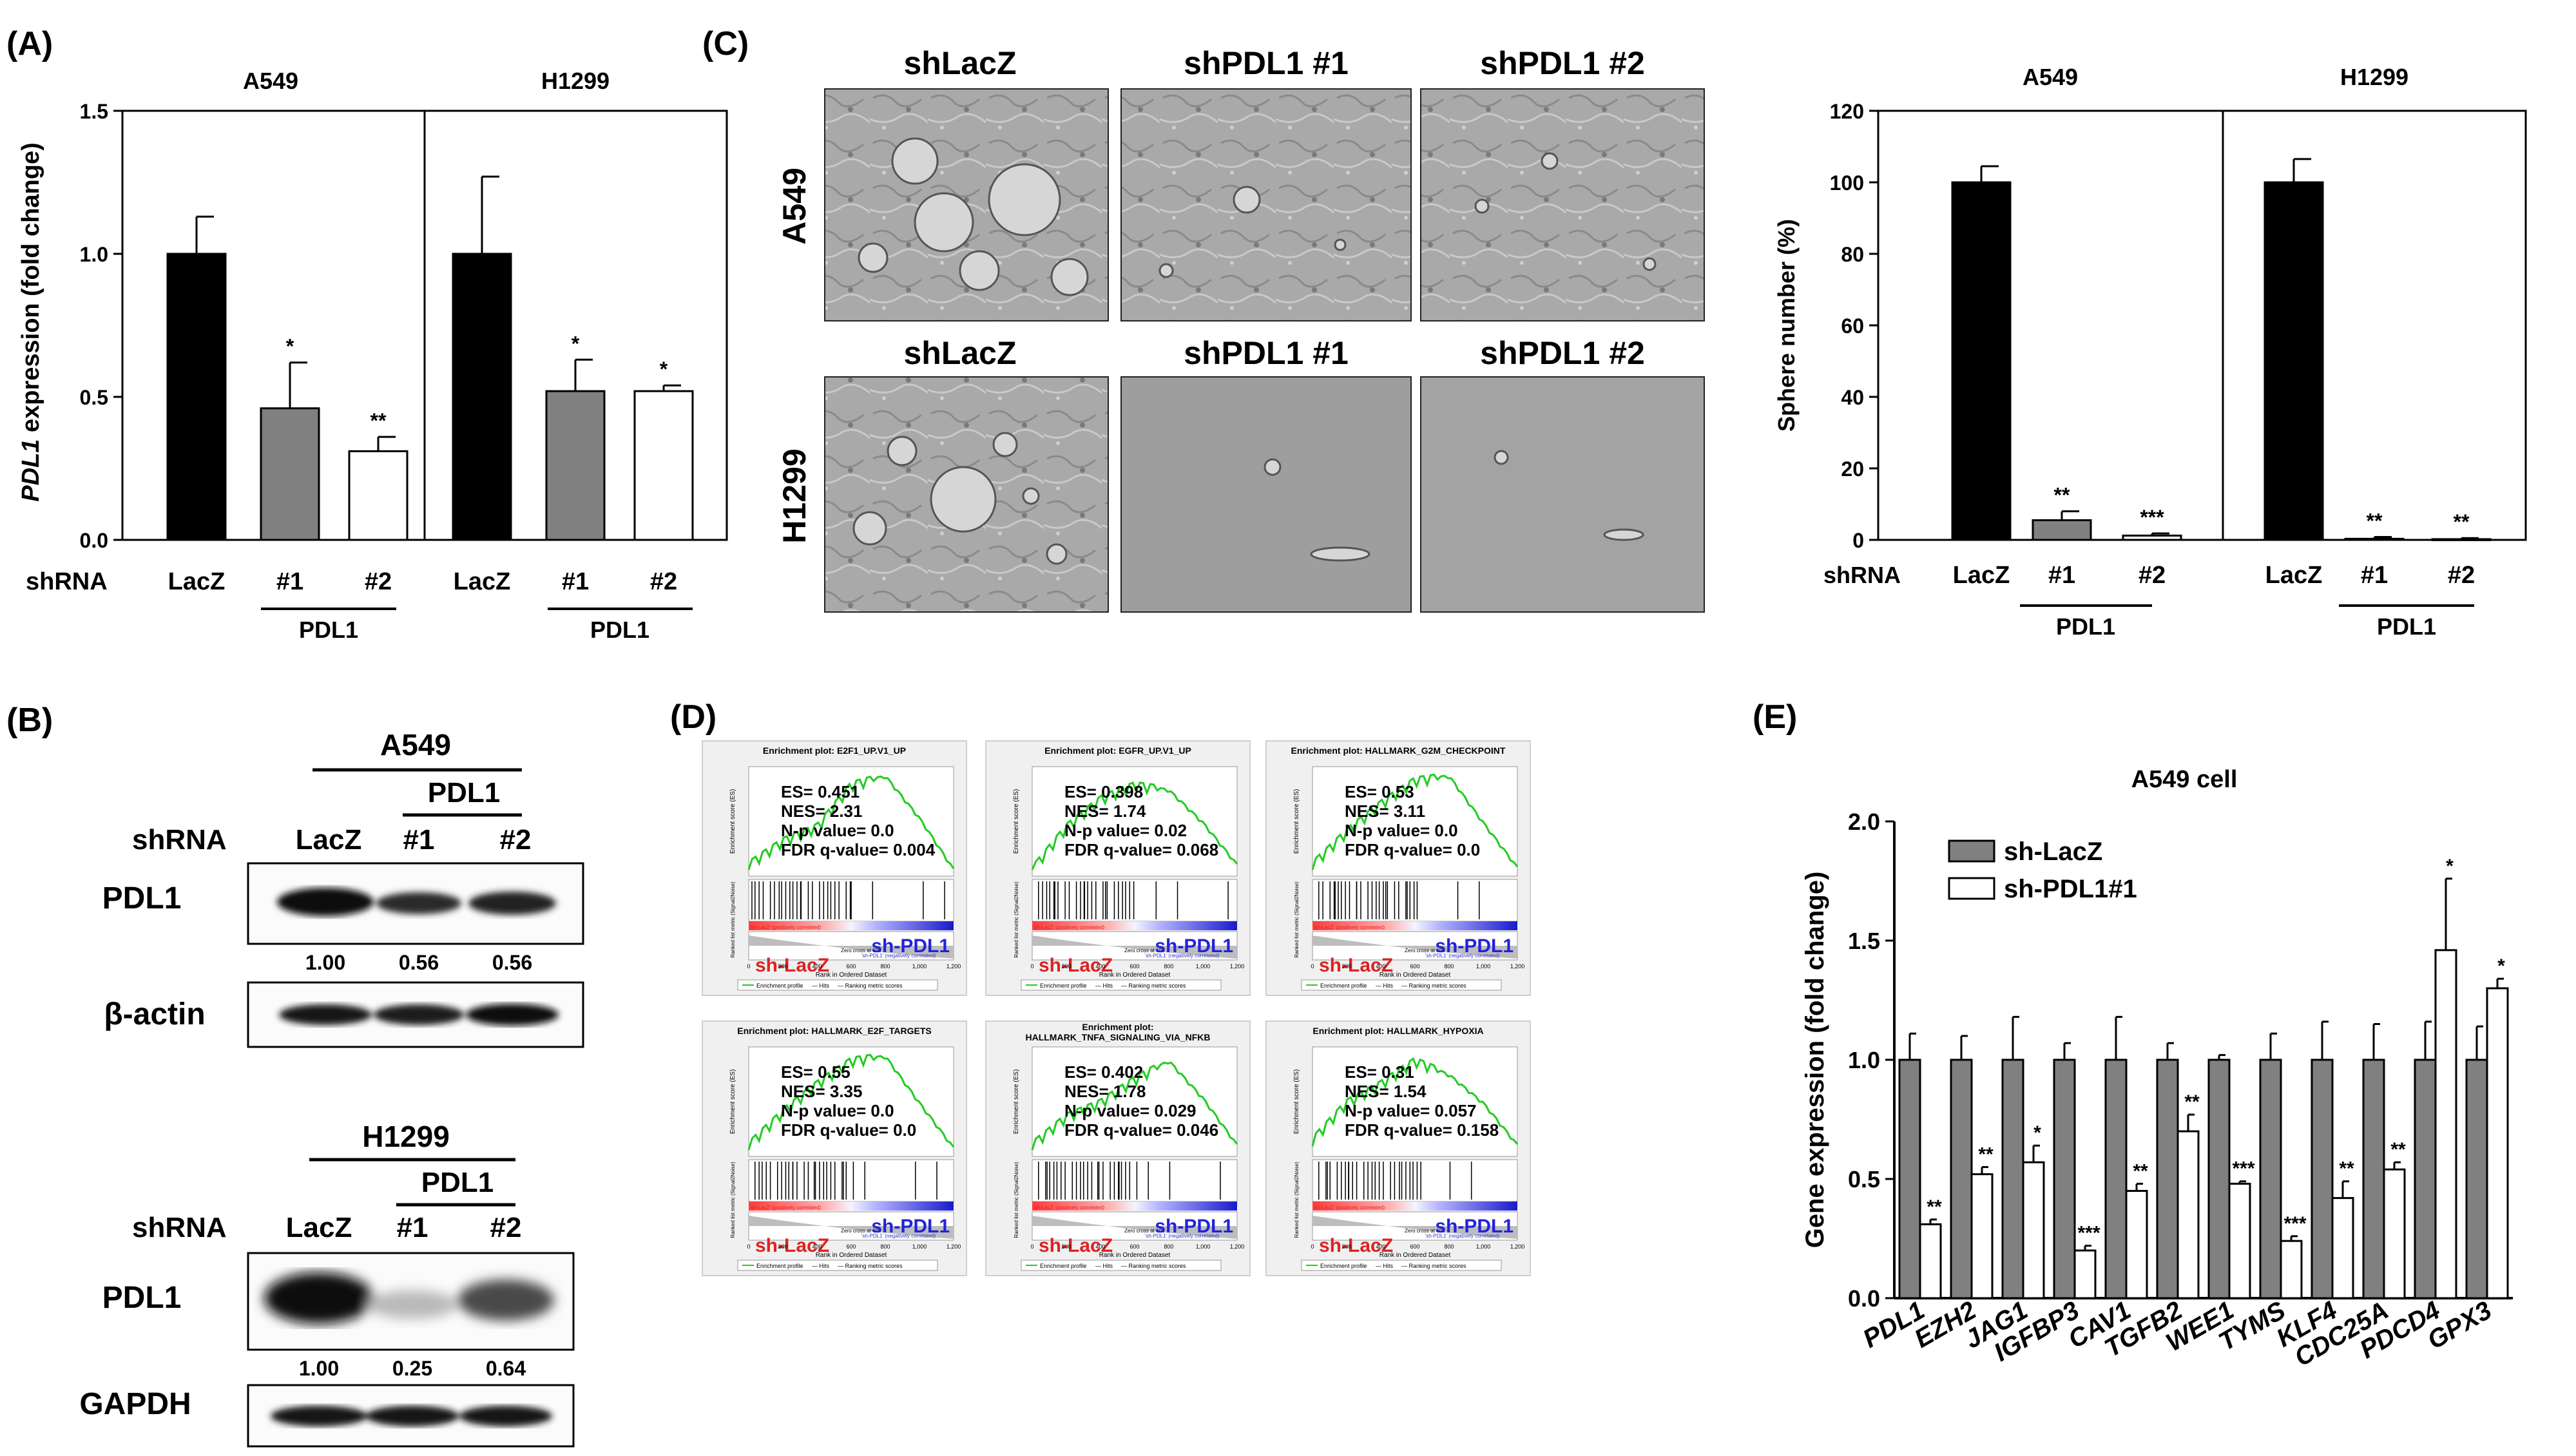  What do you see at coordinates (2153, 575) in the screenshot?
I see `c-x-label: #2` at bounding box center [2153, 575].